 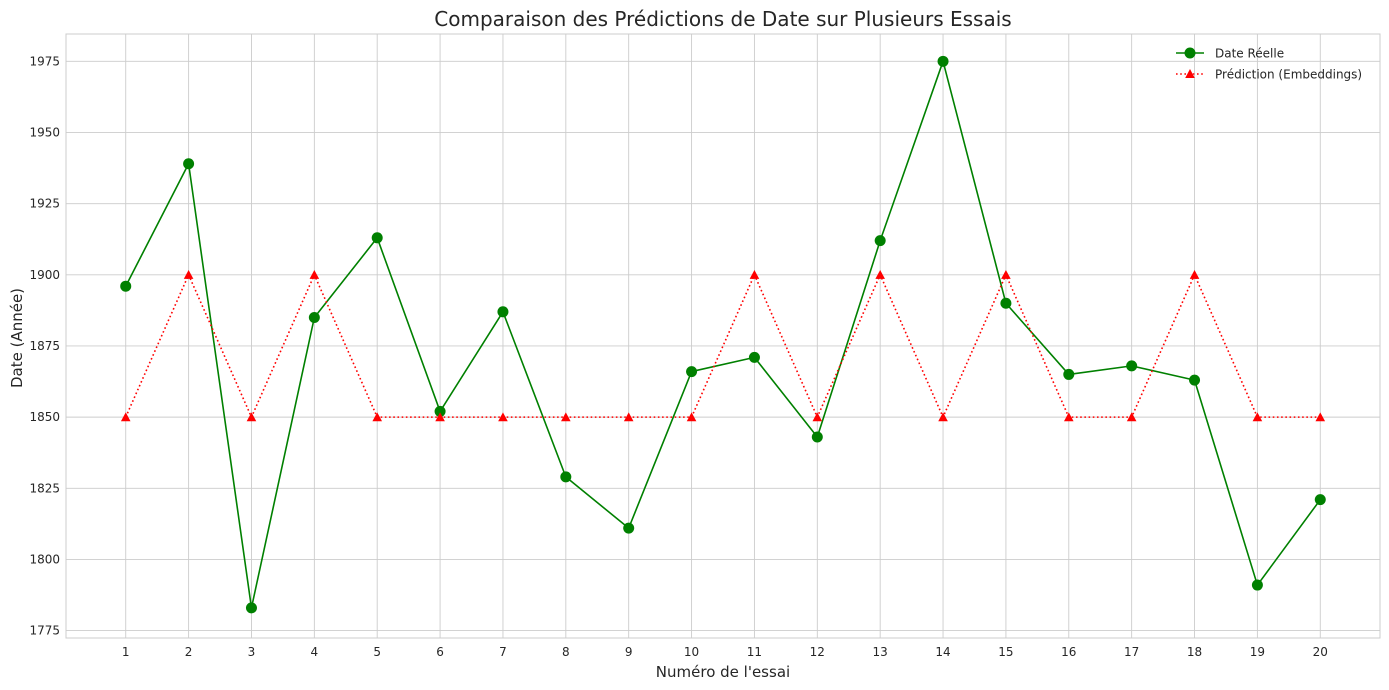 What do you see at coordinates (1269, 64) in the screenshot?
I see `legend: Date Réelle Prédiction (Embeddings)` at bounding box center [1269, 64].